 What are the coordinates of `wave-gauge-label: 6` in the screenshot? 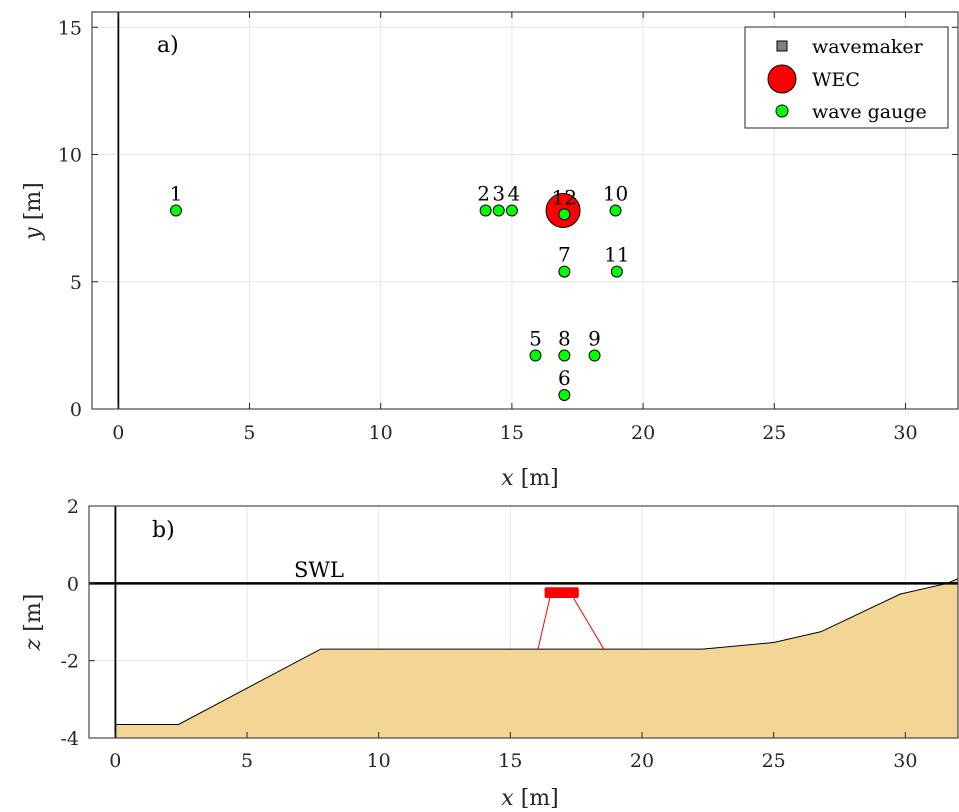 It's located at (564, 378).